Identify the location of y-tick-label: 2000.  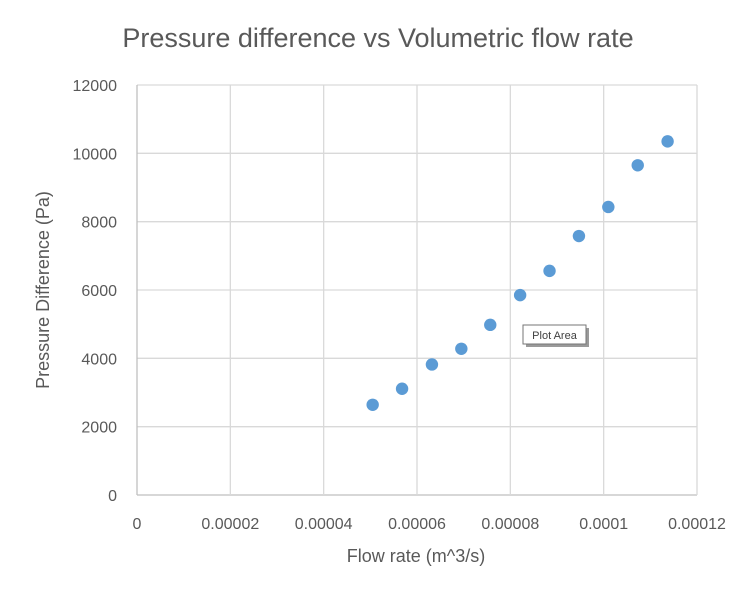
(99, 428).